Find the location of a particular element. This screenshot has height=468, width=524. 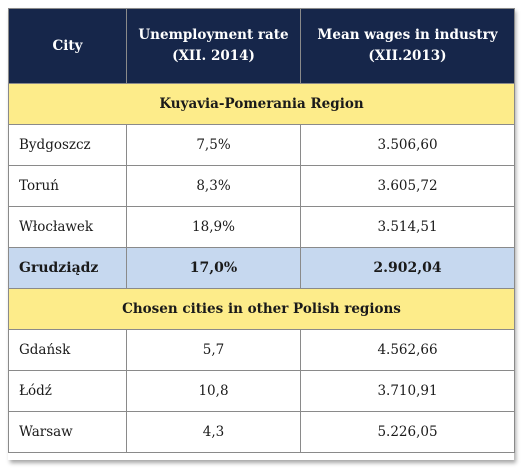

section-title-kuyavia: Kuyavia-Pomerania Region is located at coordinates (261, 104).